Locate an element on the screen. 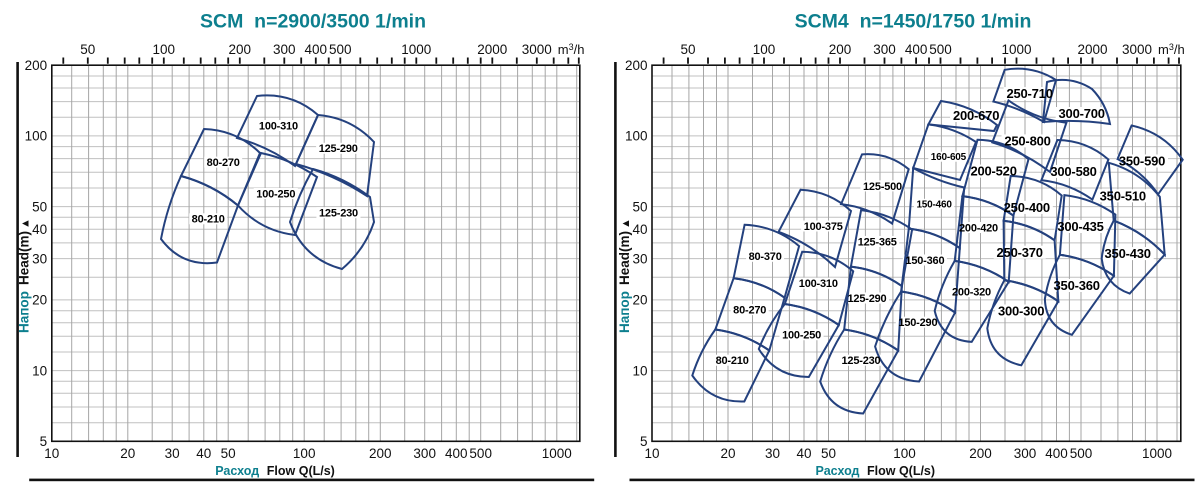  svg-text: 200-320 is located at coordinates (971, 293).